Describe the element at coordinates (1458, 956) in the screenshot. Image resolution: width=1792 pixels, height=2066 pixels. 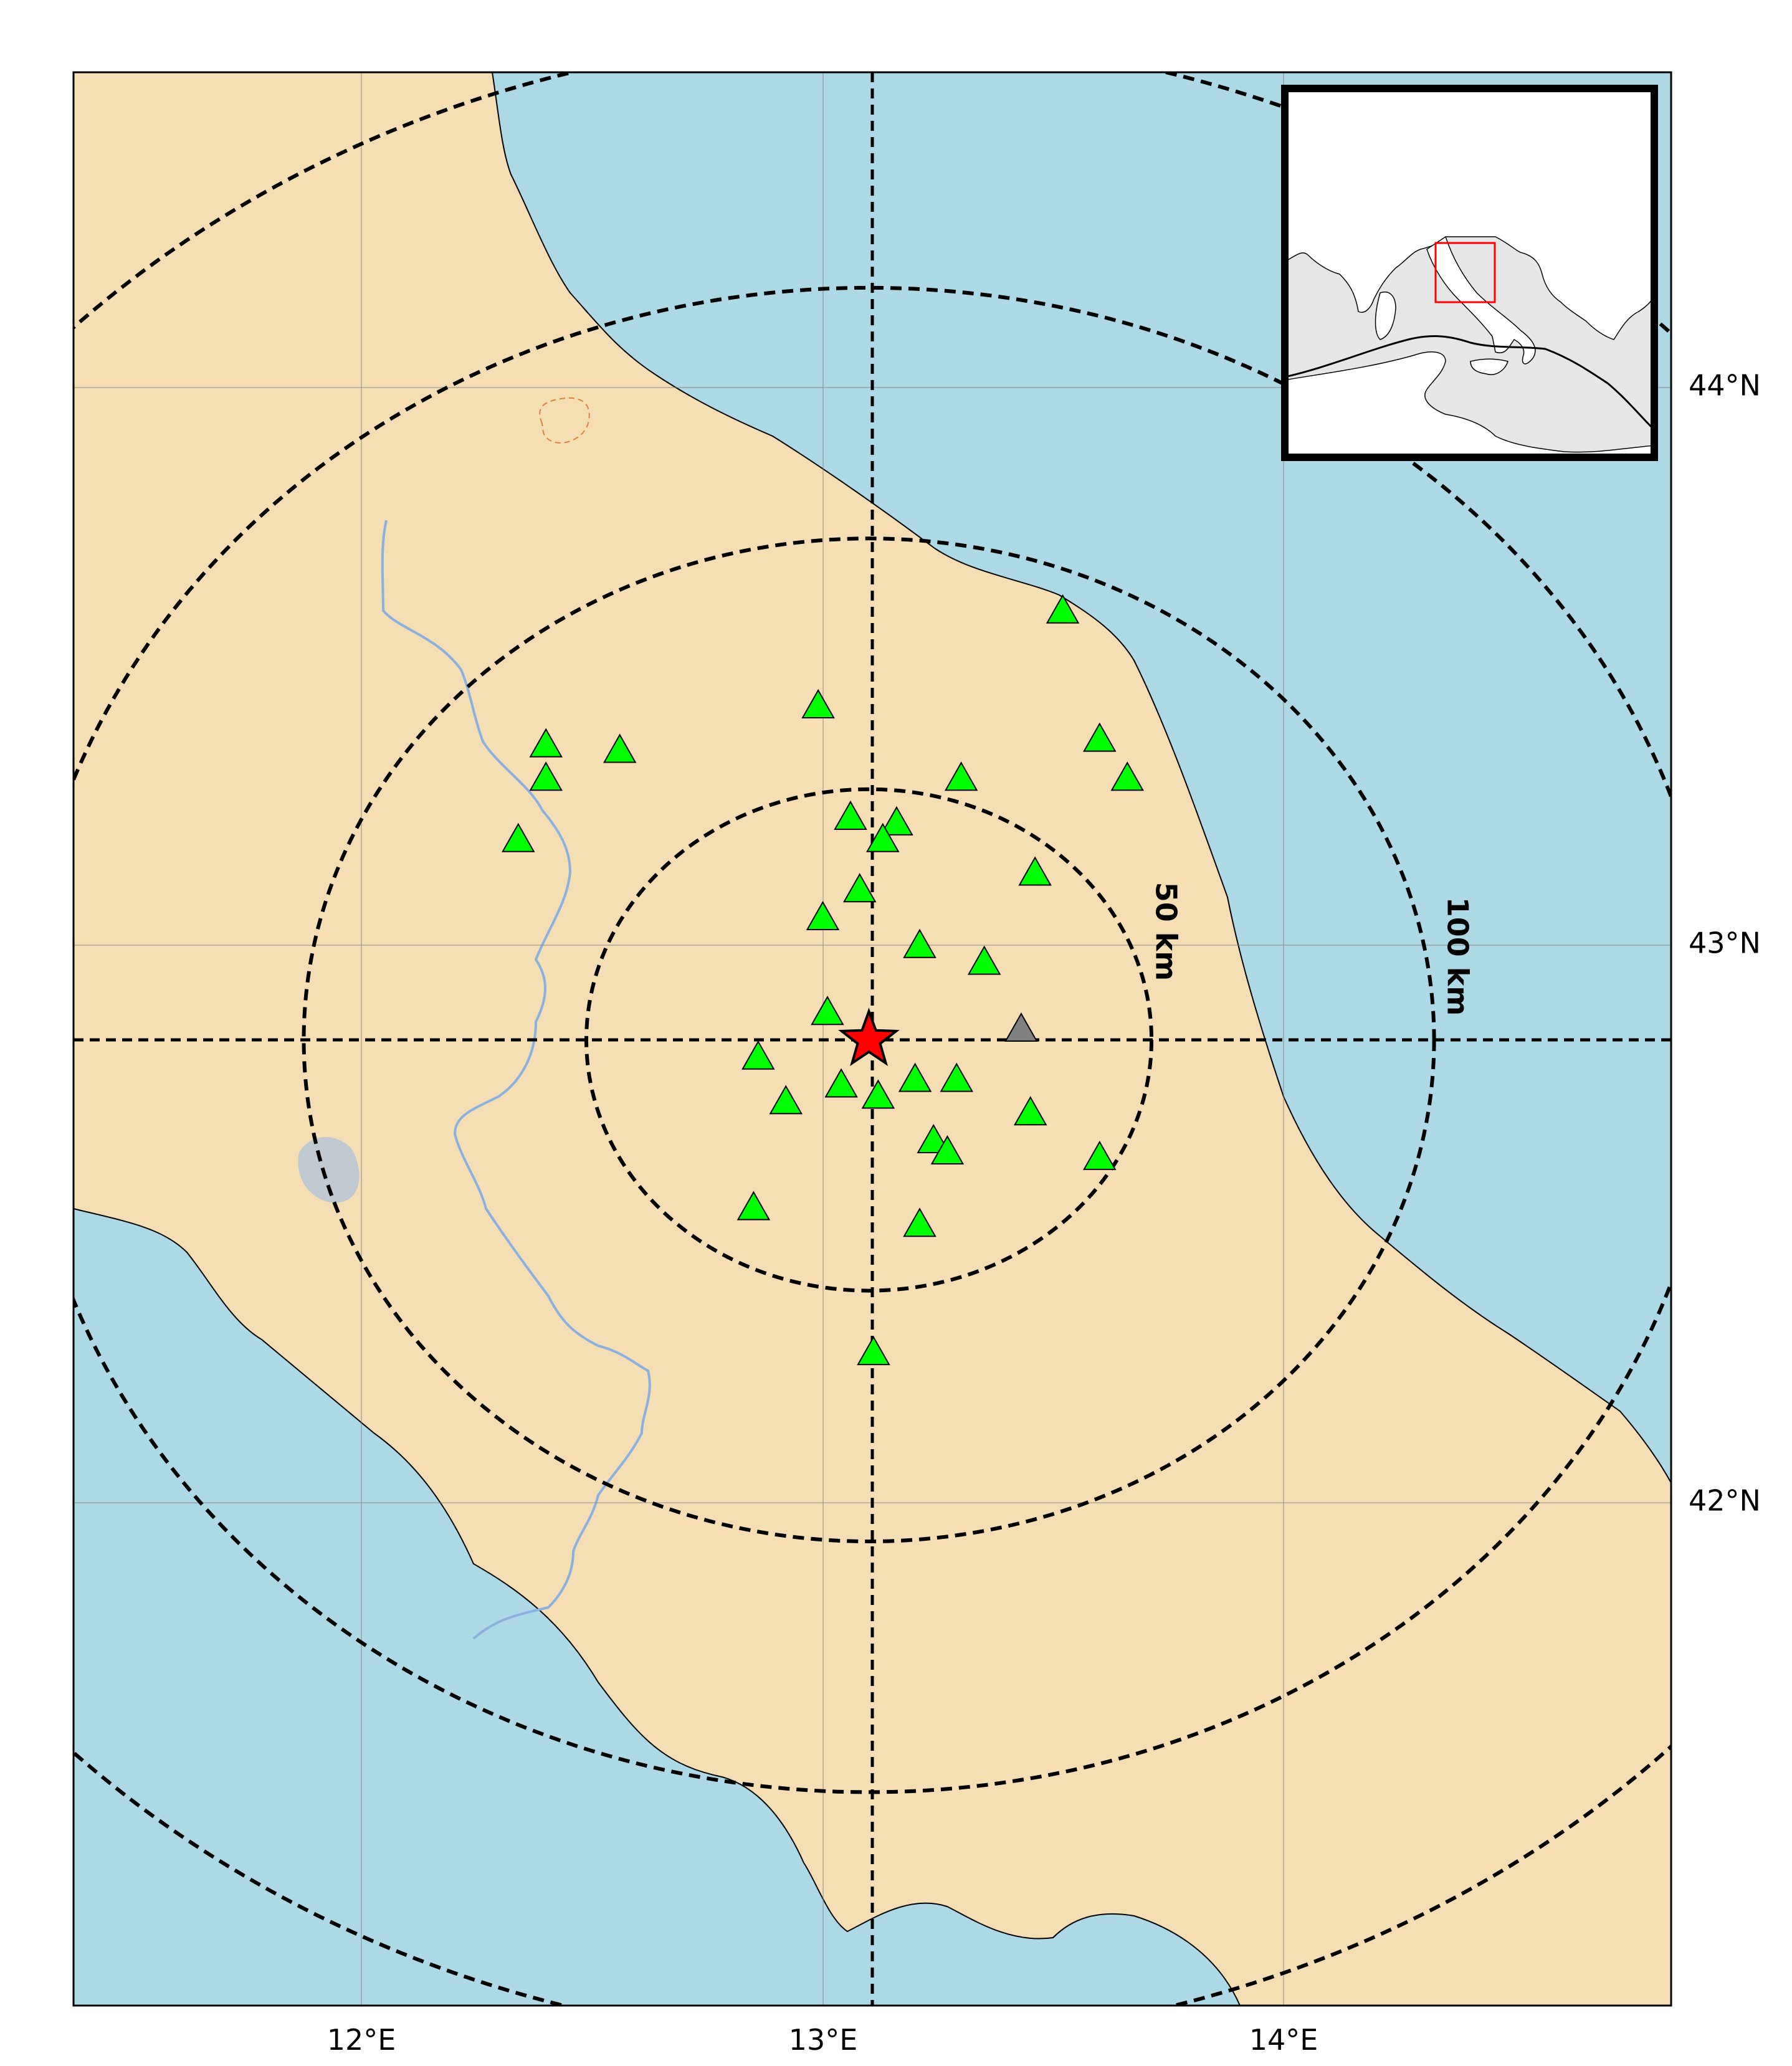
I see `ring-label-100km: 100 km` at that location.